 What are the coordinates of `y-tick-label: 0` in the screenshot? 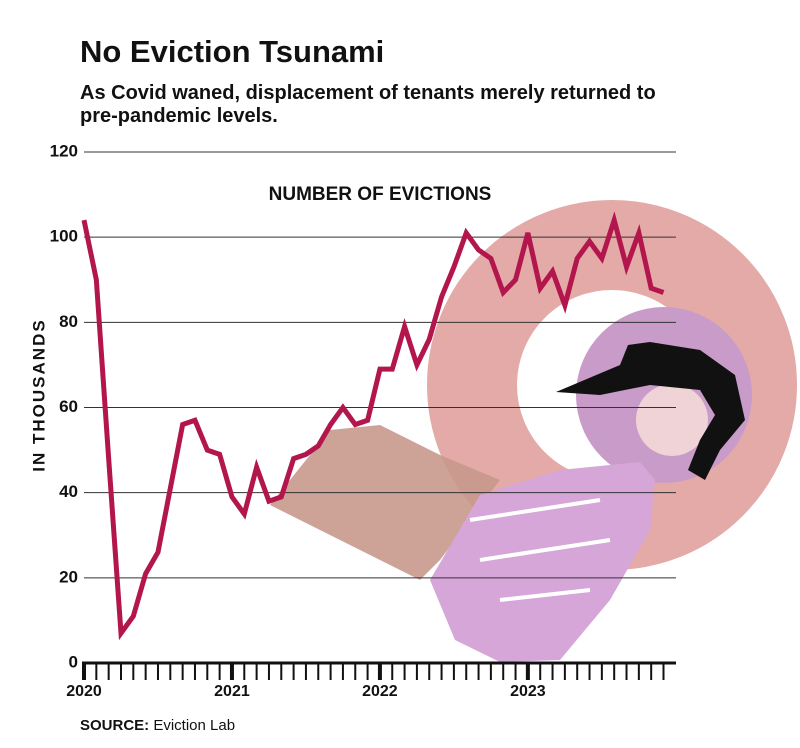 It's located at (73, 661).